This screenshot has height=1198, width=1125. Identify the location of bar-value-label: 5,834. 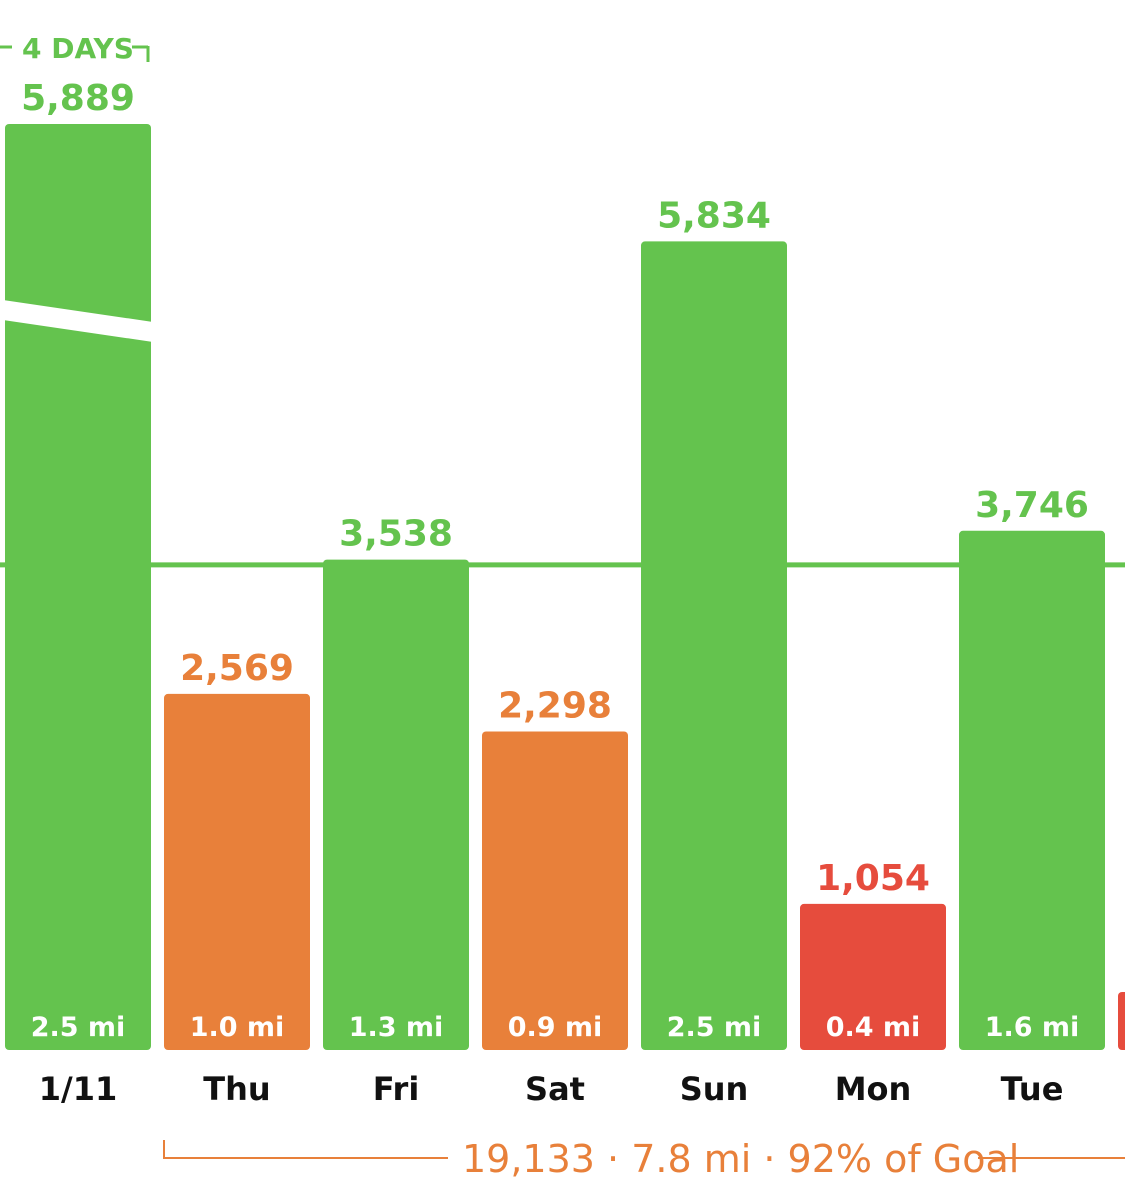
(714, 215).